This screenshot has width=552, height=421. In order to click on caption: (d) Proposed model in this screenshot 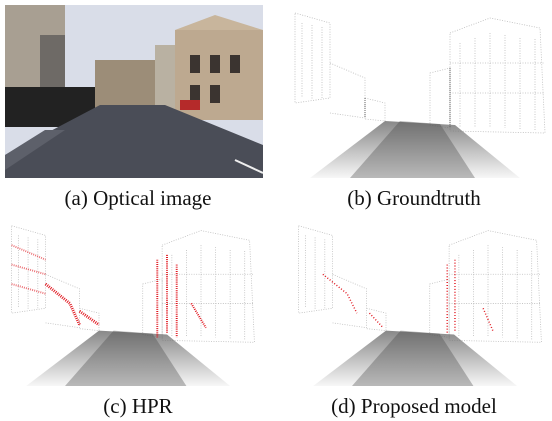, I will do `click(414, 406)`.